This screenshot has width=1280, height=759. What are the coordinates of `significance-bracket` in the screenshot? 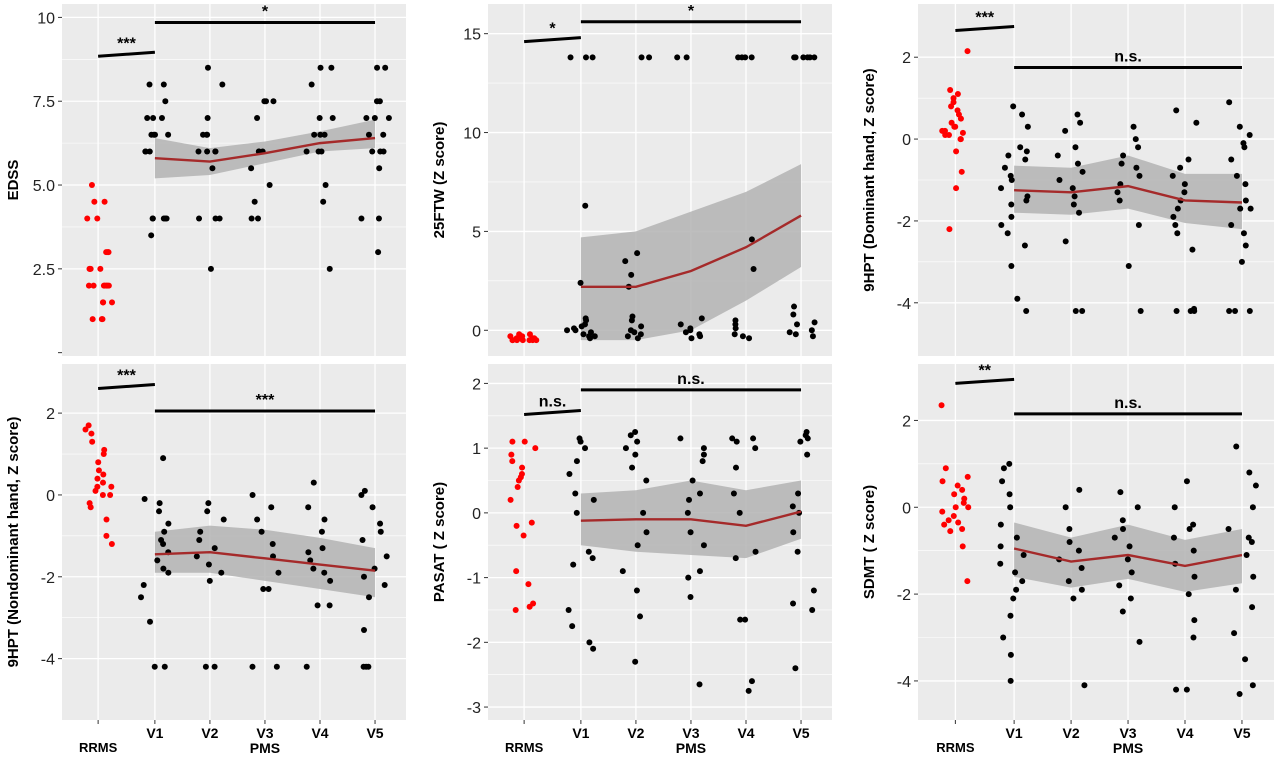 It's located at (552, 40).